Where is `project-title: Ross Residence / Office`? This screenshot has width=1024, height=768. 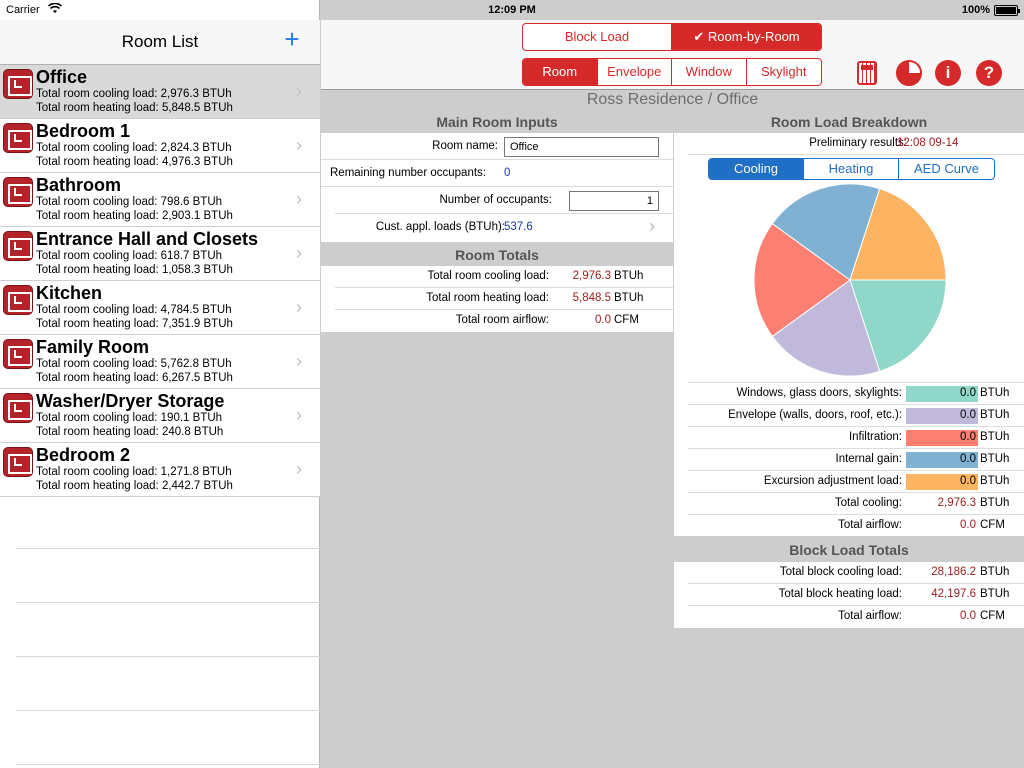 project-title: Ross Residence / Office is located at coordinates (672, 99).